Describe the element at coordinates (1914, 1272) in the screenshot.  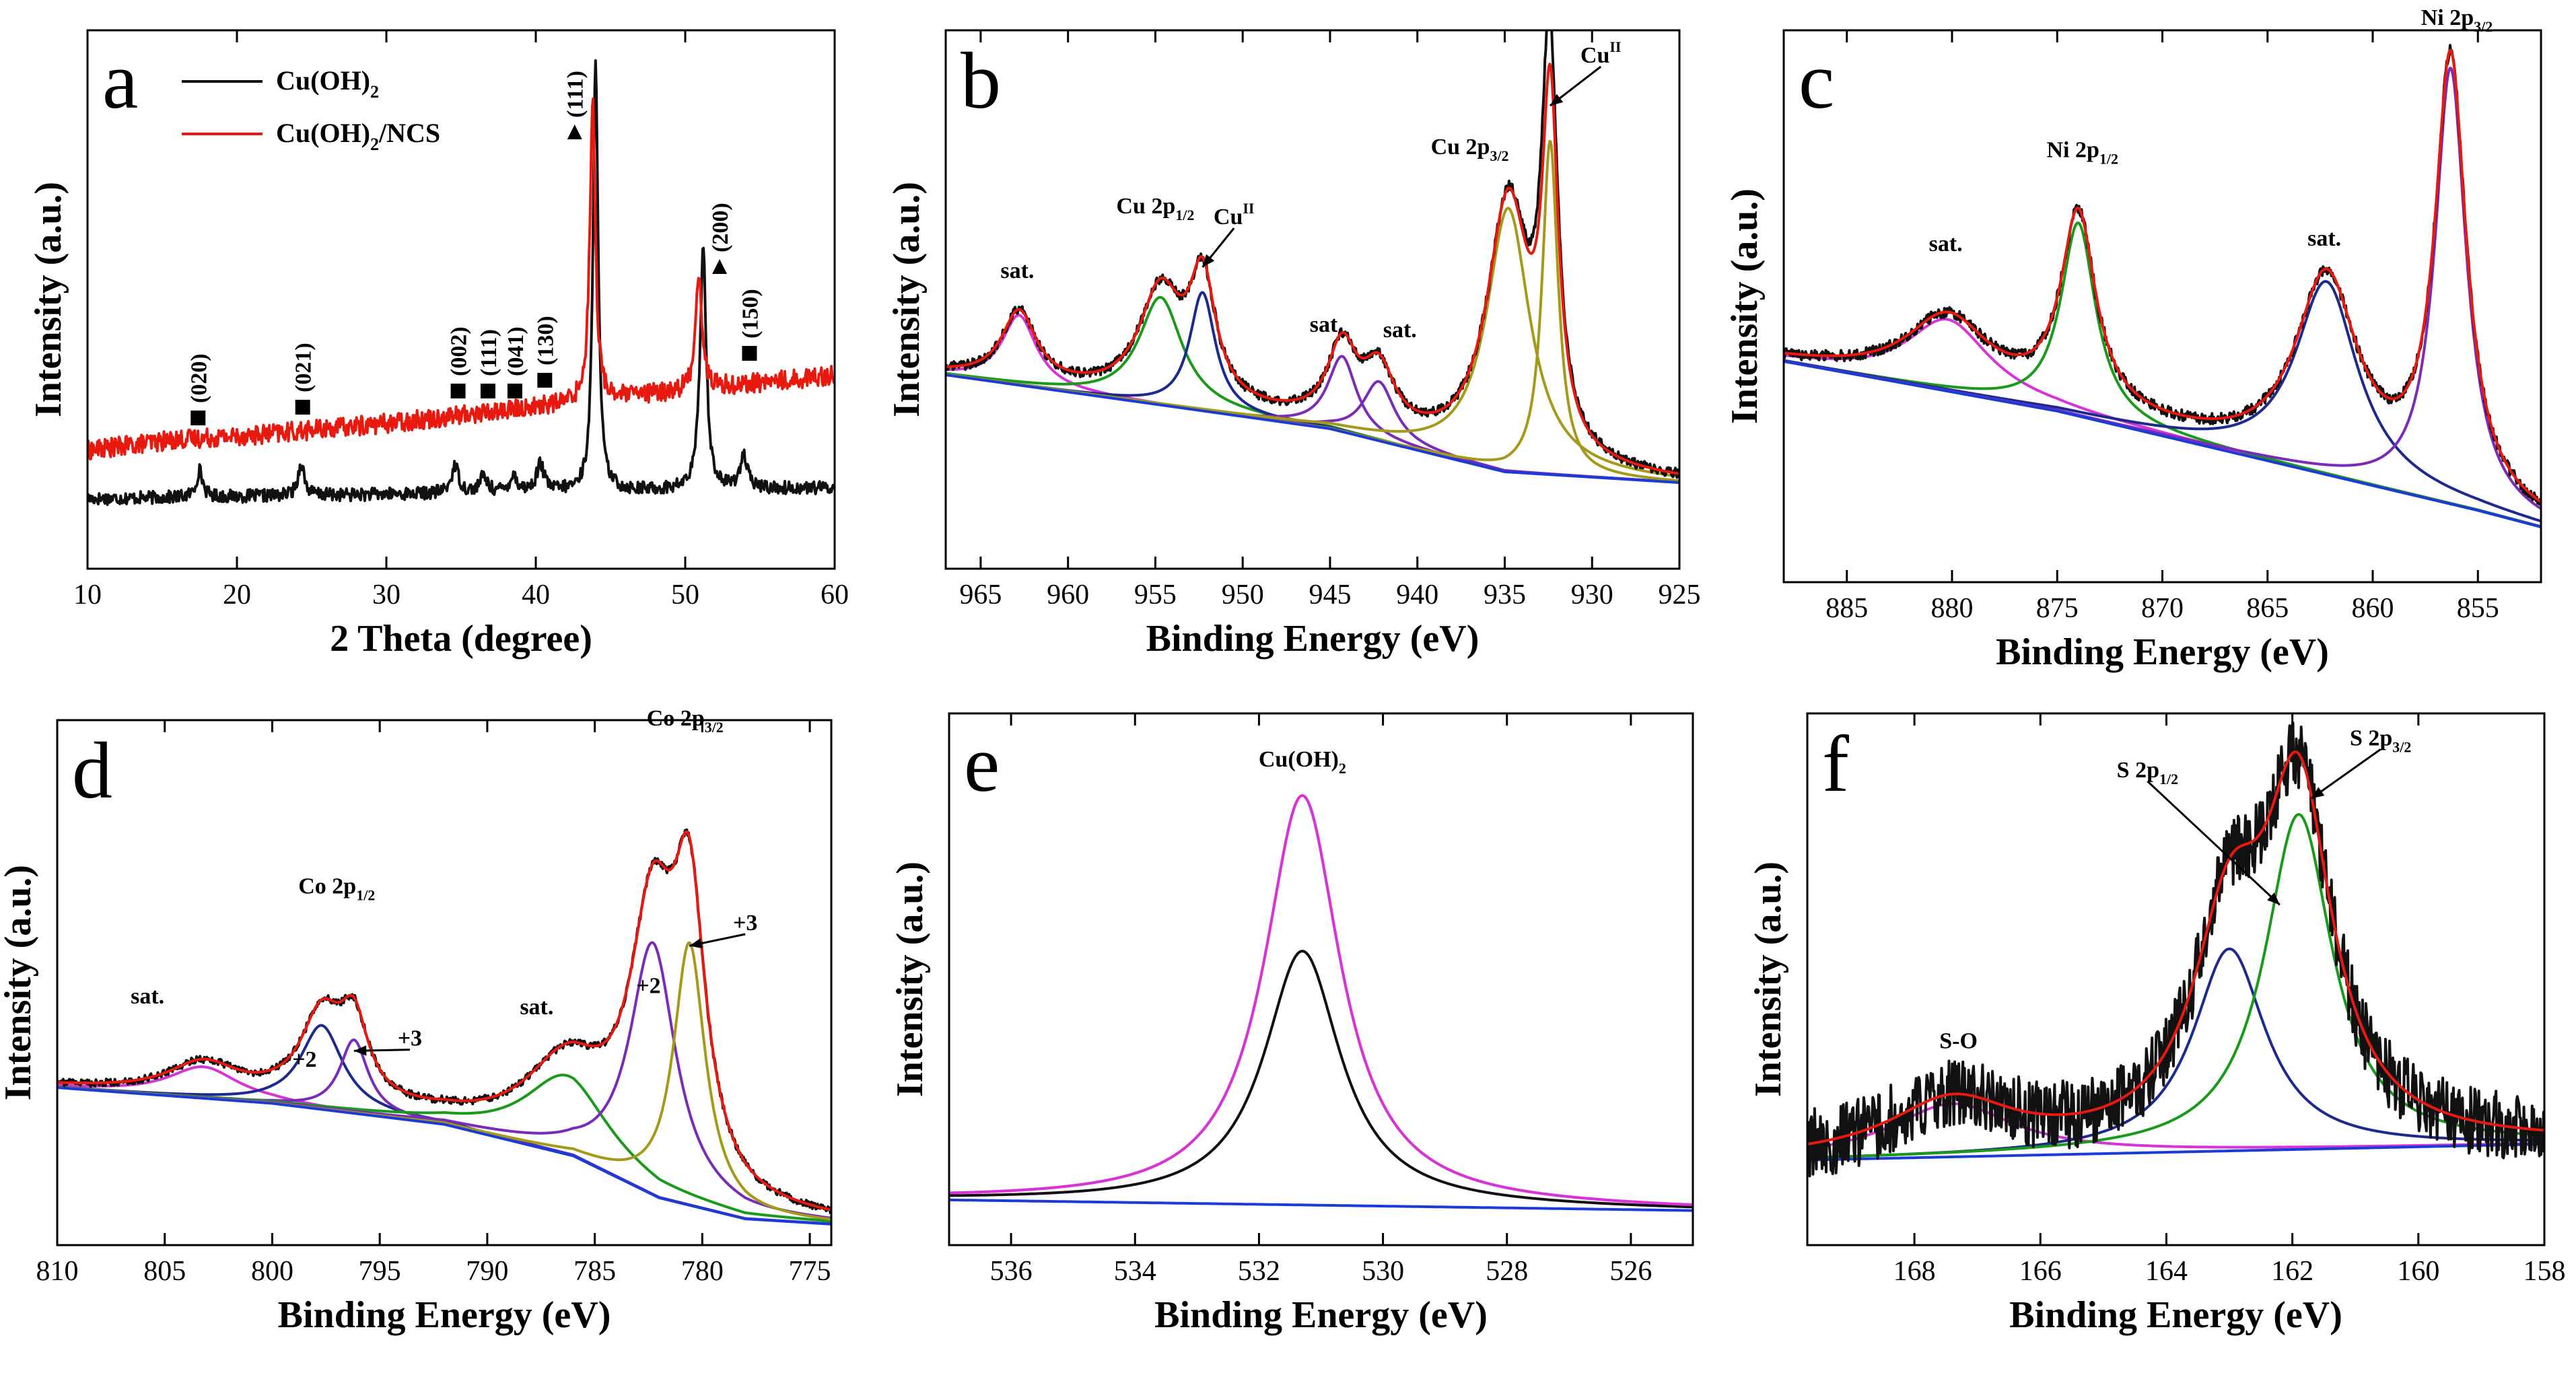
I see `x-tick-label: 168` at that location.